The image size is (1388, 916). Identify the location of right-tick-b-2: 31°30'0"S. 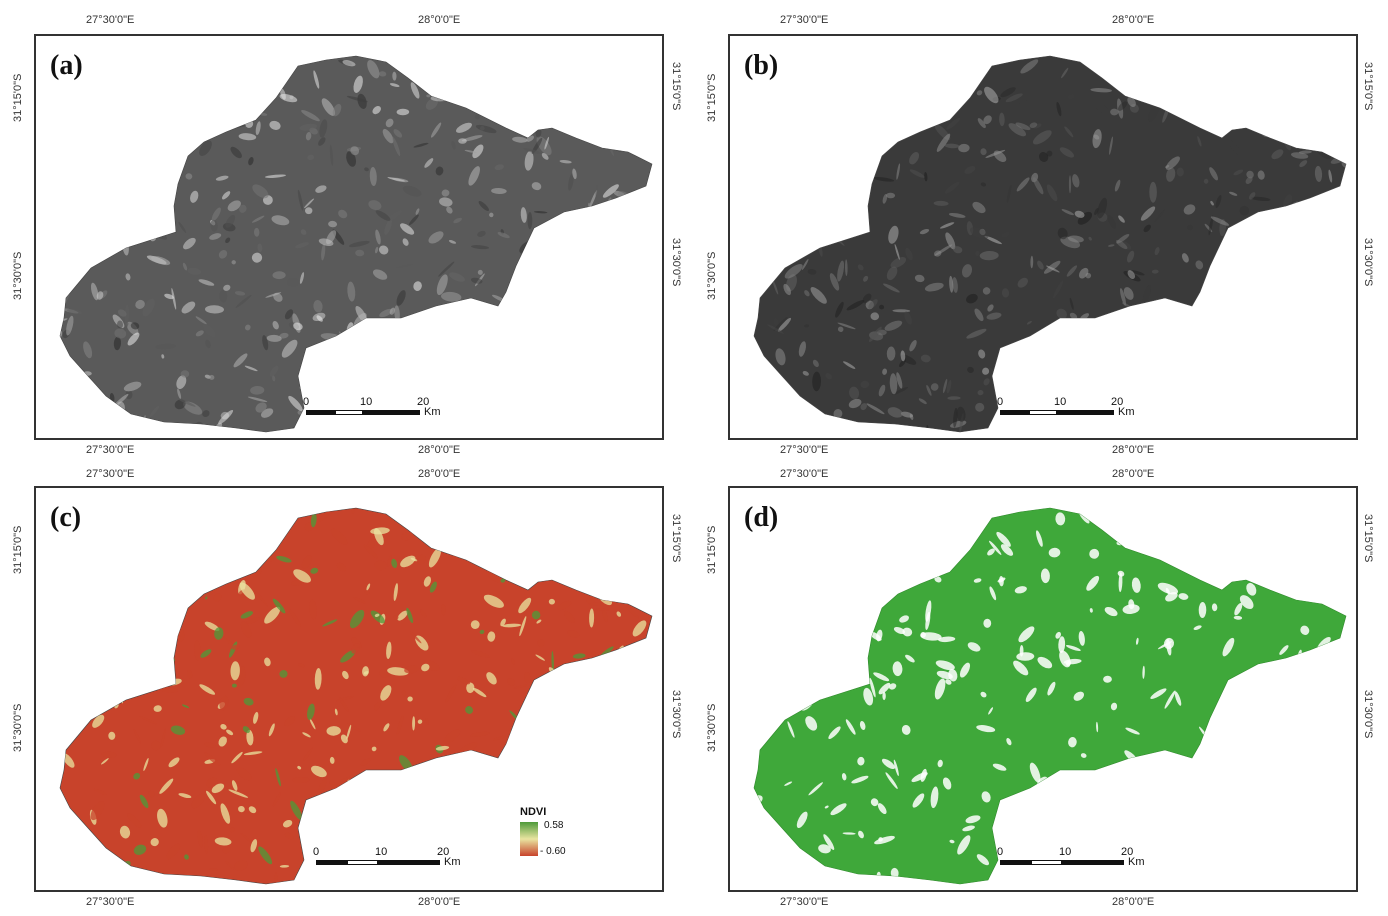
(1368, 262).